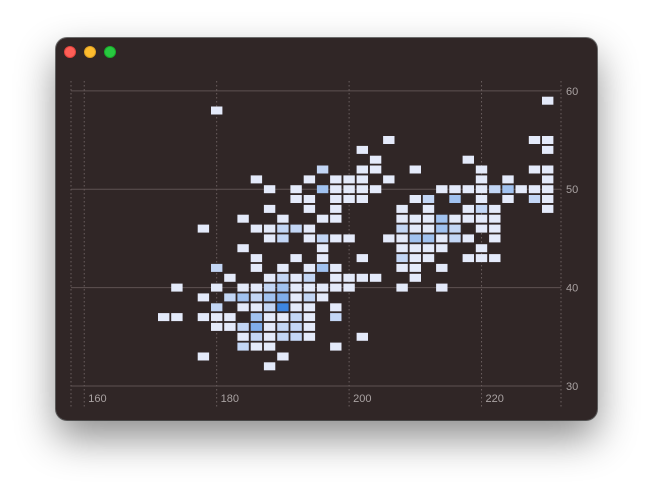 The height and width of the screenshot is (495, 653). I want to click on y-axis-ticks: 30 40 50 60, so click(572, 239).